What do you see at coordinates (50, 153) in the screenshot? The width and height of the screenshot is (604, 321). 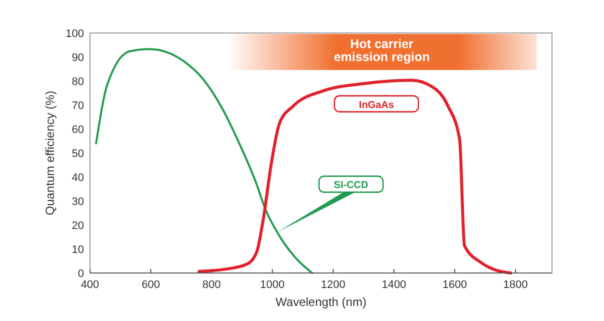 I see `y-axis-title: Quantum efficiency (%)` at bounding box center [50, 153].